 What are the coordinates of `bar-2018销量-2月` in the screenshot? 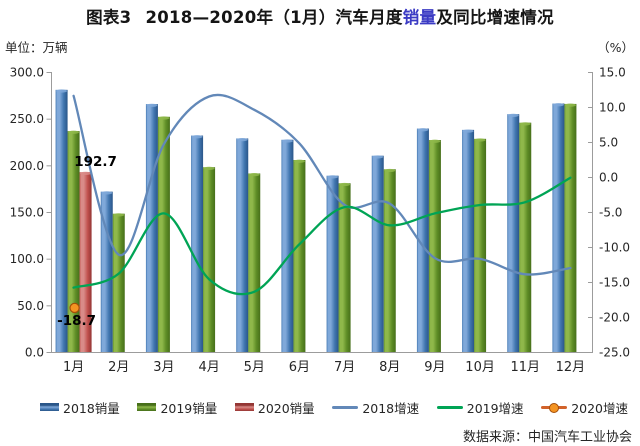 It's located at (106, 271).